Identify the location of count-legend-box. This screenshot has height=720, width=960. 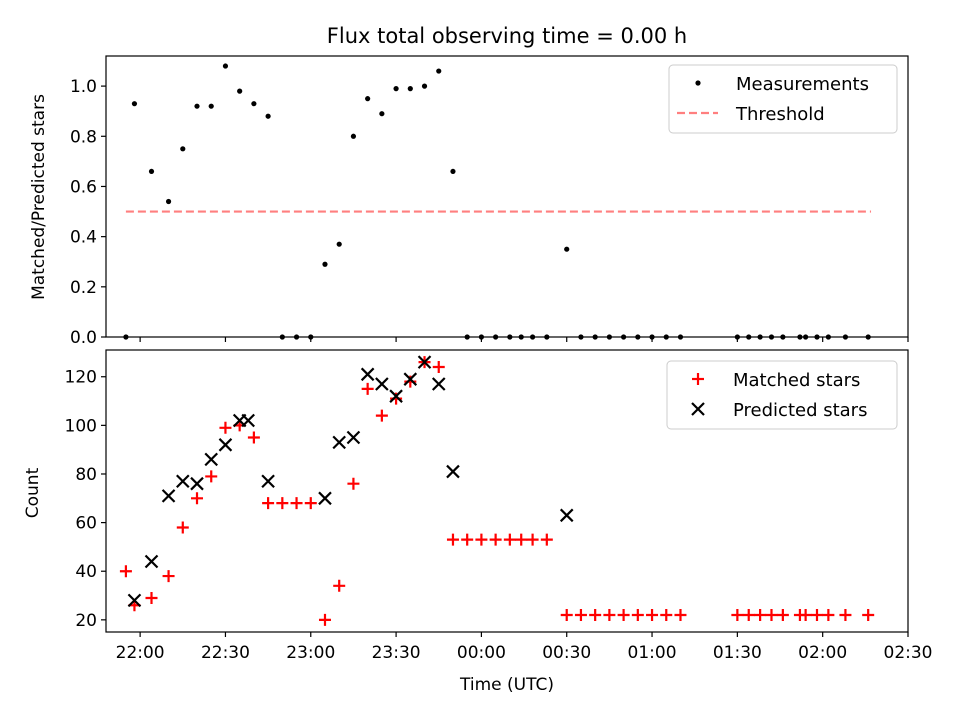
(782, 395).